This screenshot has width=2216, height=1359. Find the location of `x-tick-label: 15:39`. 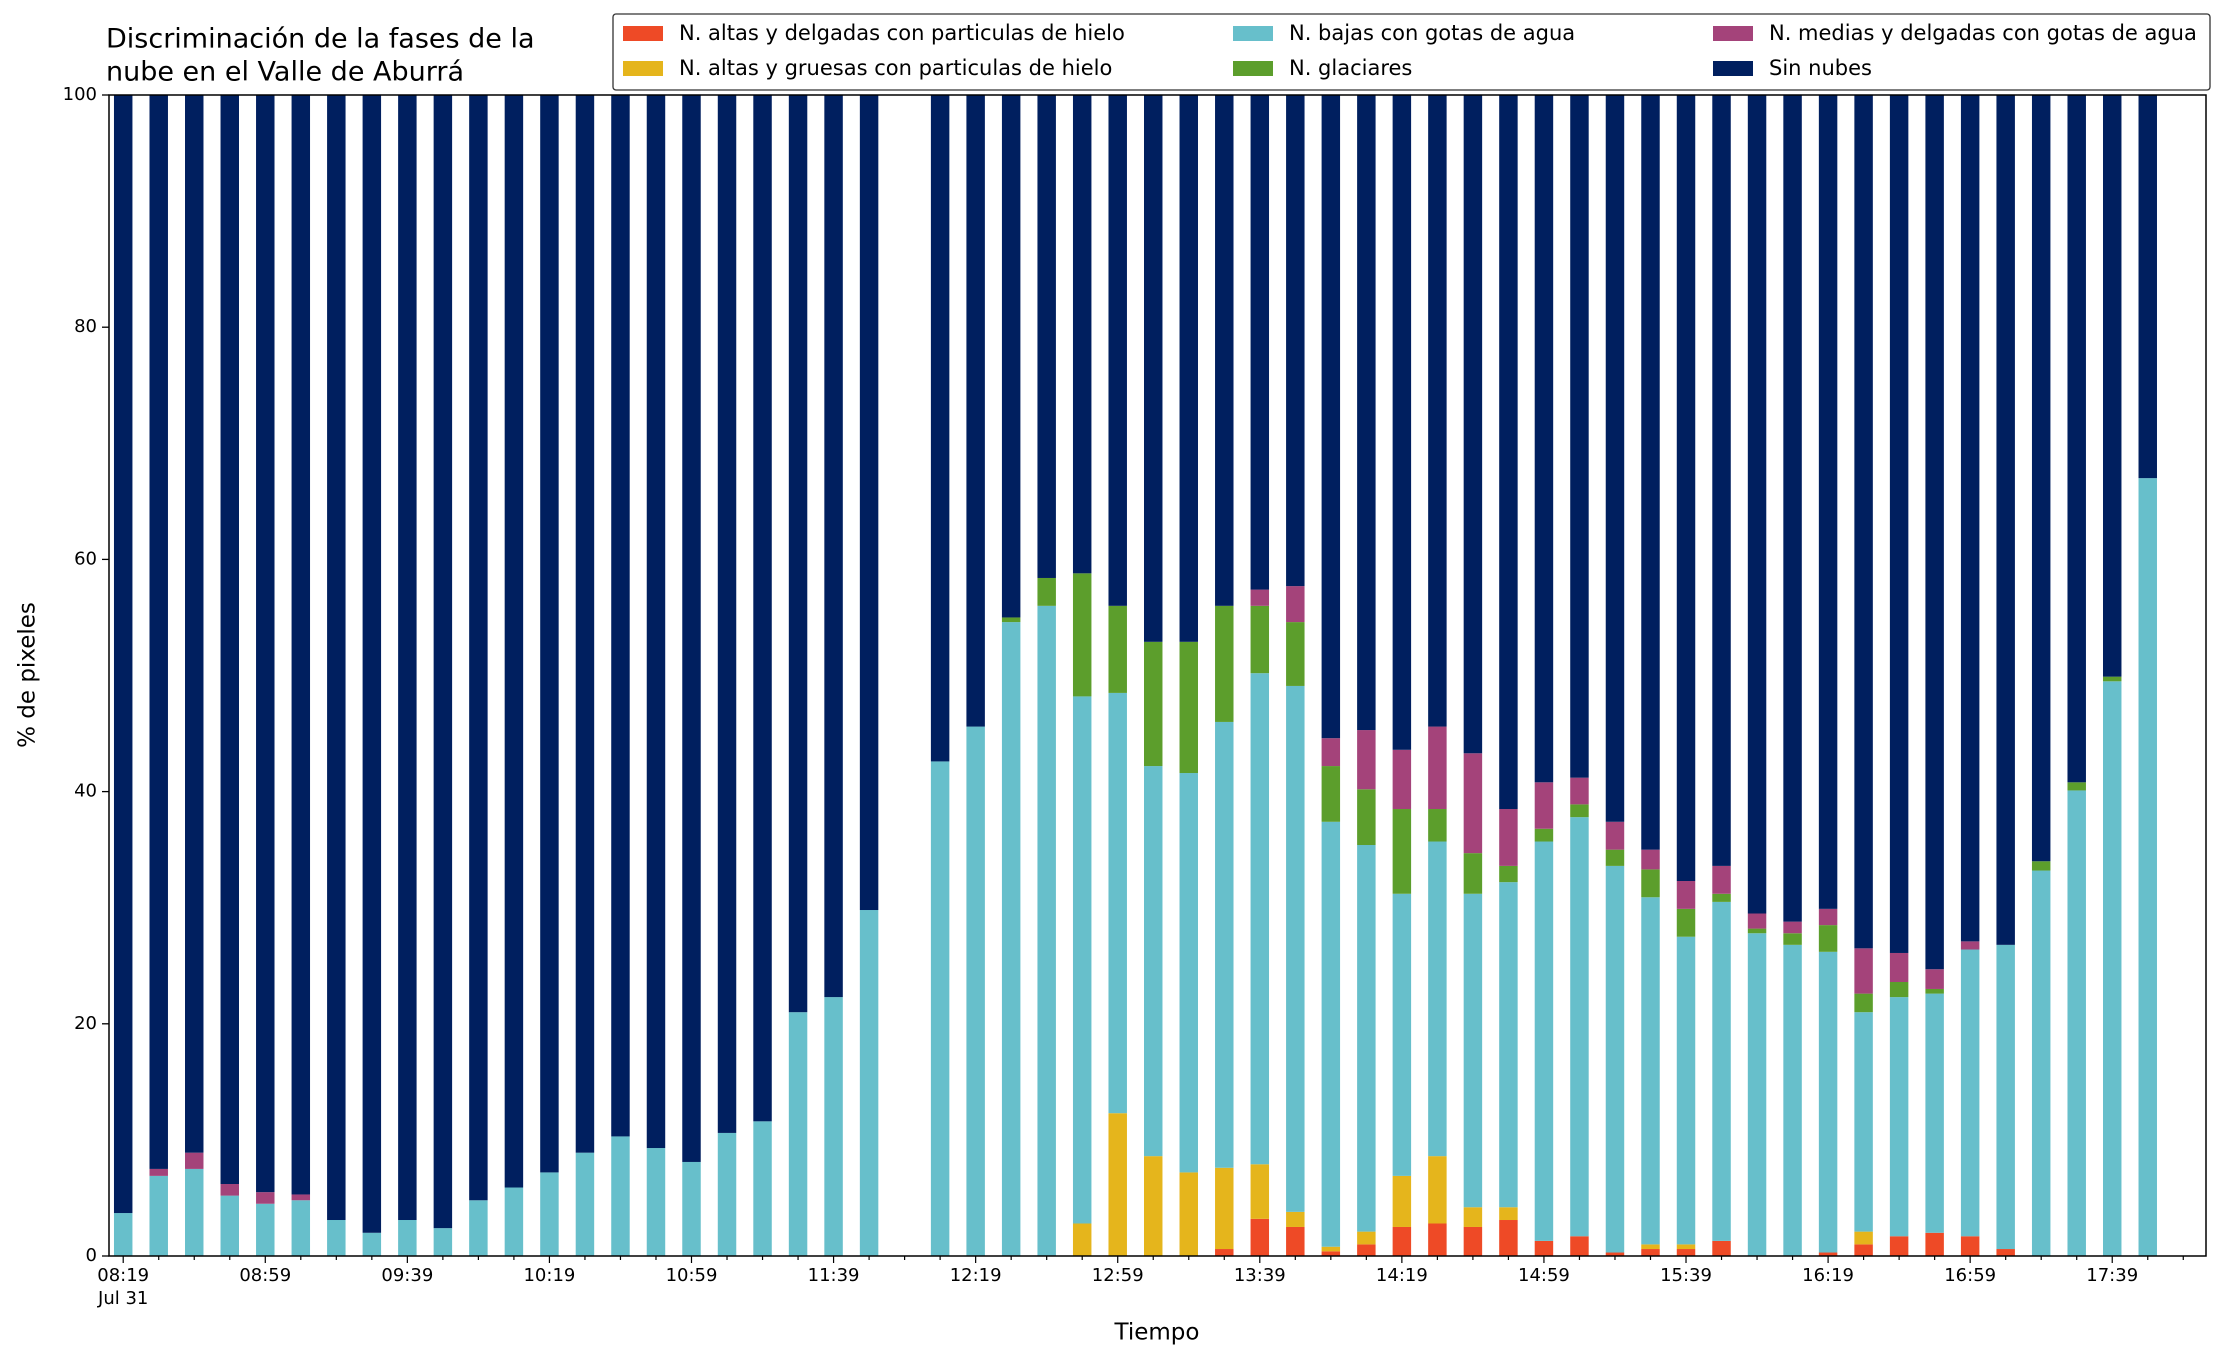

x-tick-label: 15:39 is located at coordinates (1686, 1275).